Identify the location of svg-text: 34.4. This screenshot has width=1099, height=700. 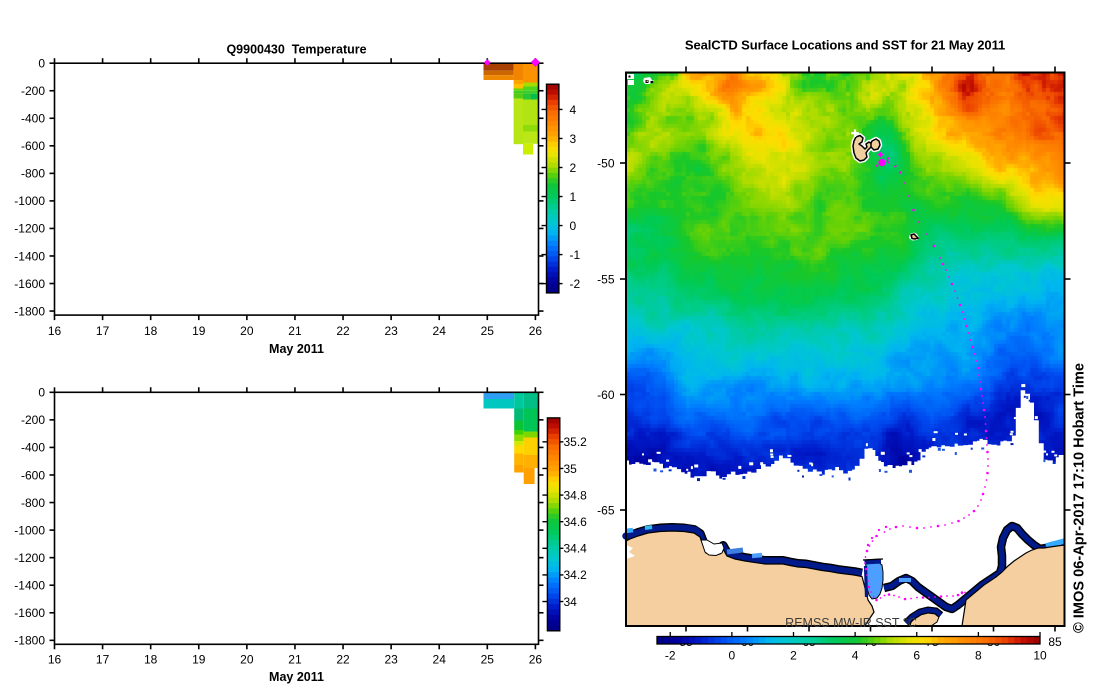
(576, 549).